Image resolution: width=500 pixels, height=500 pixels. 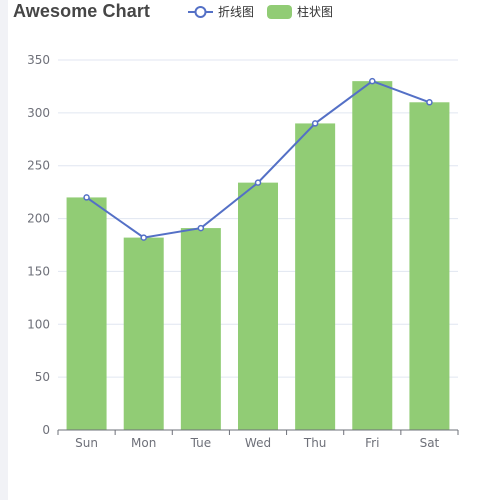 I want to click on x-tick-label-mon: Mon, so click(x=143, y=443).